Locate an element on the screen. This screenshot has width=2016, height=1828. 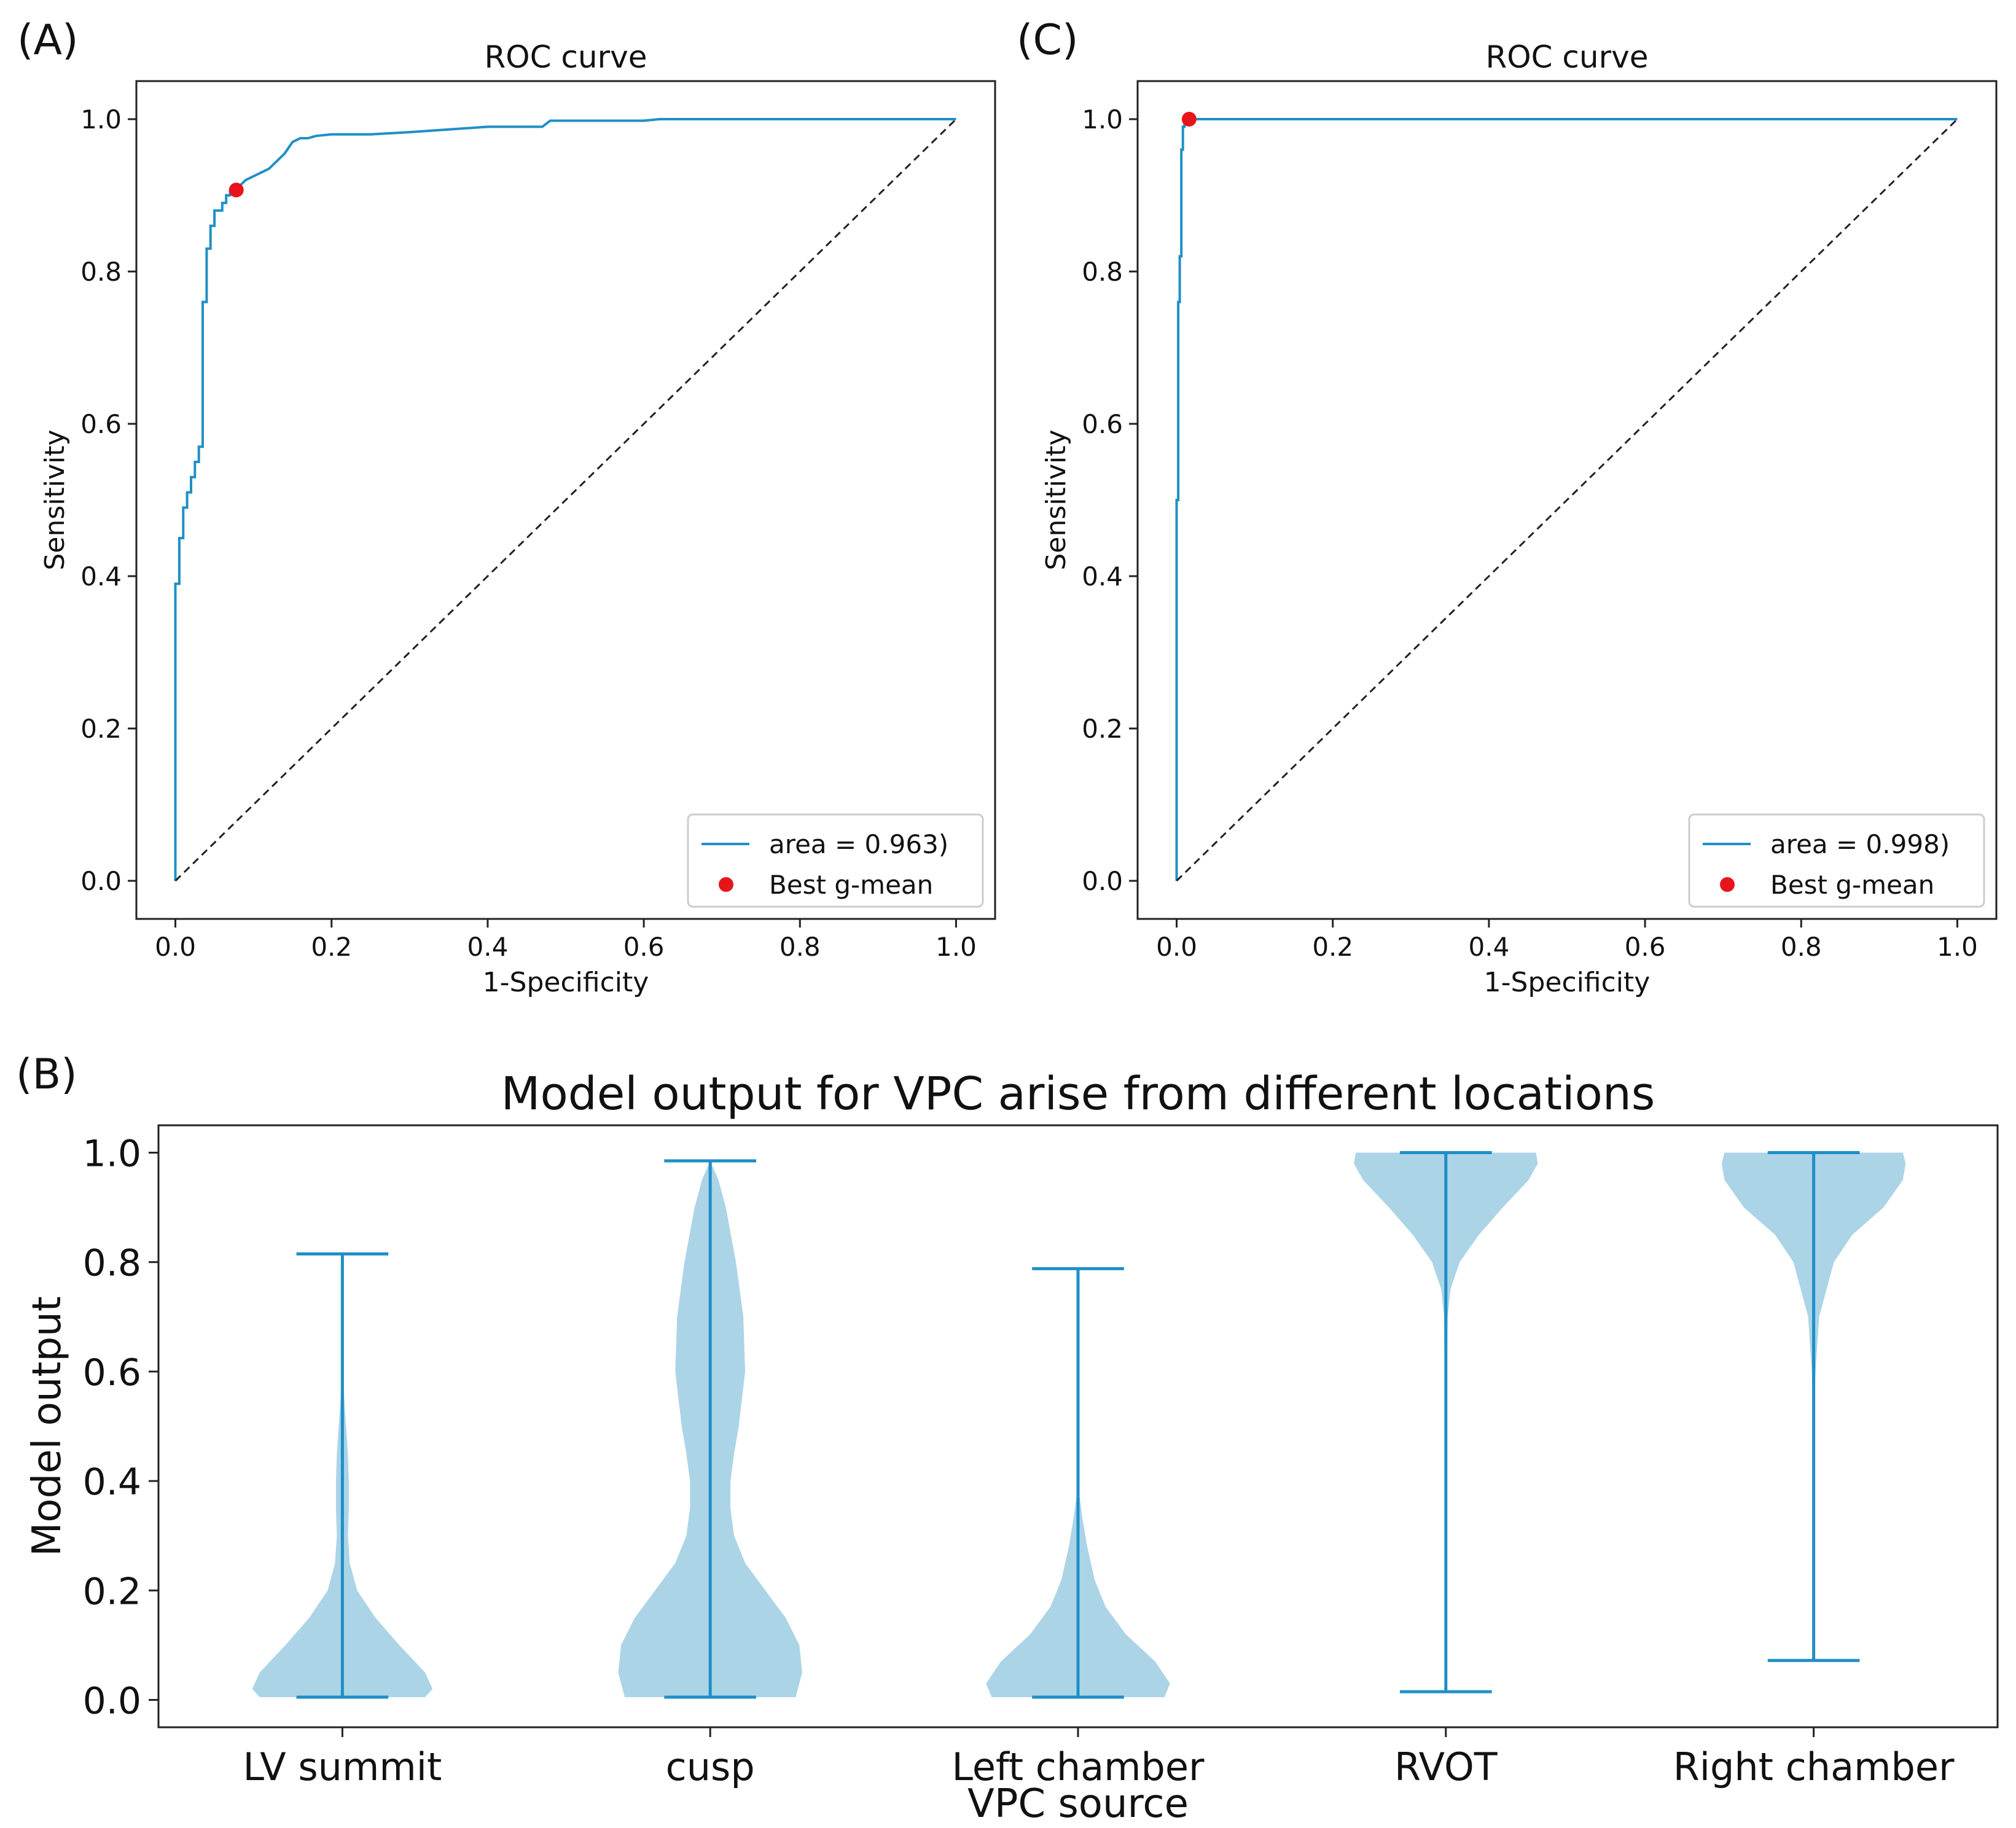
x-tick-label: Right chamber is located at coordinates (1814, 1766).